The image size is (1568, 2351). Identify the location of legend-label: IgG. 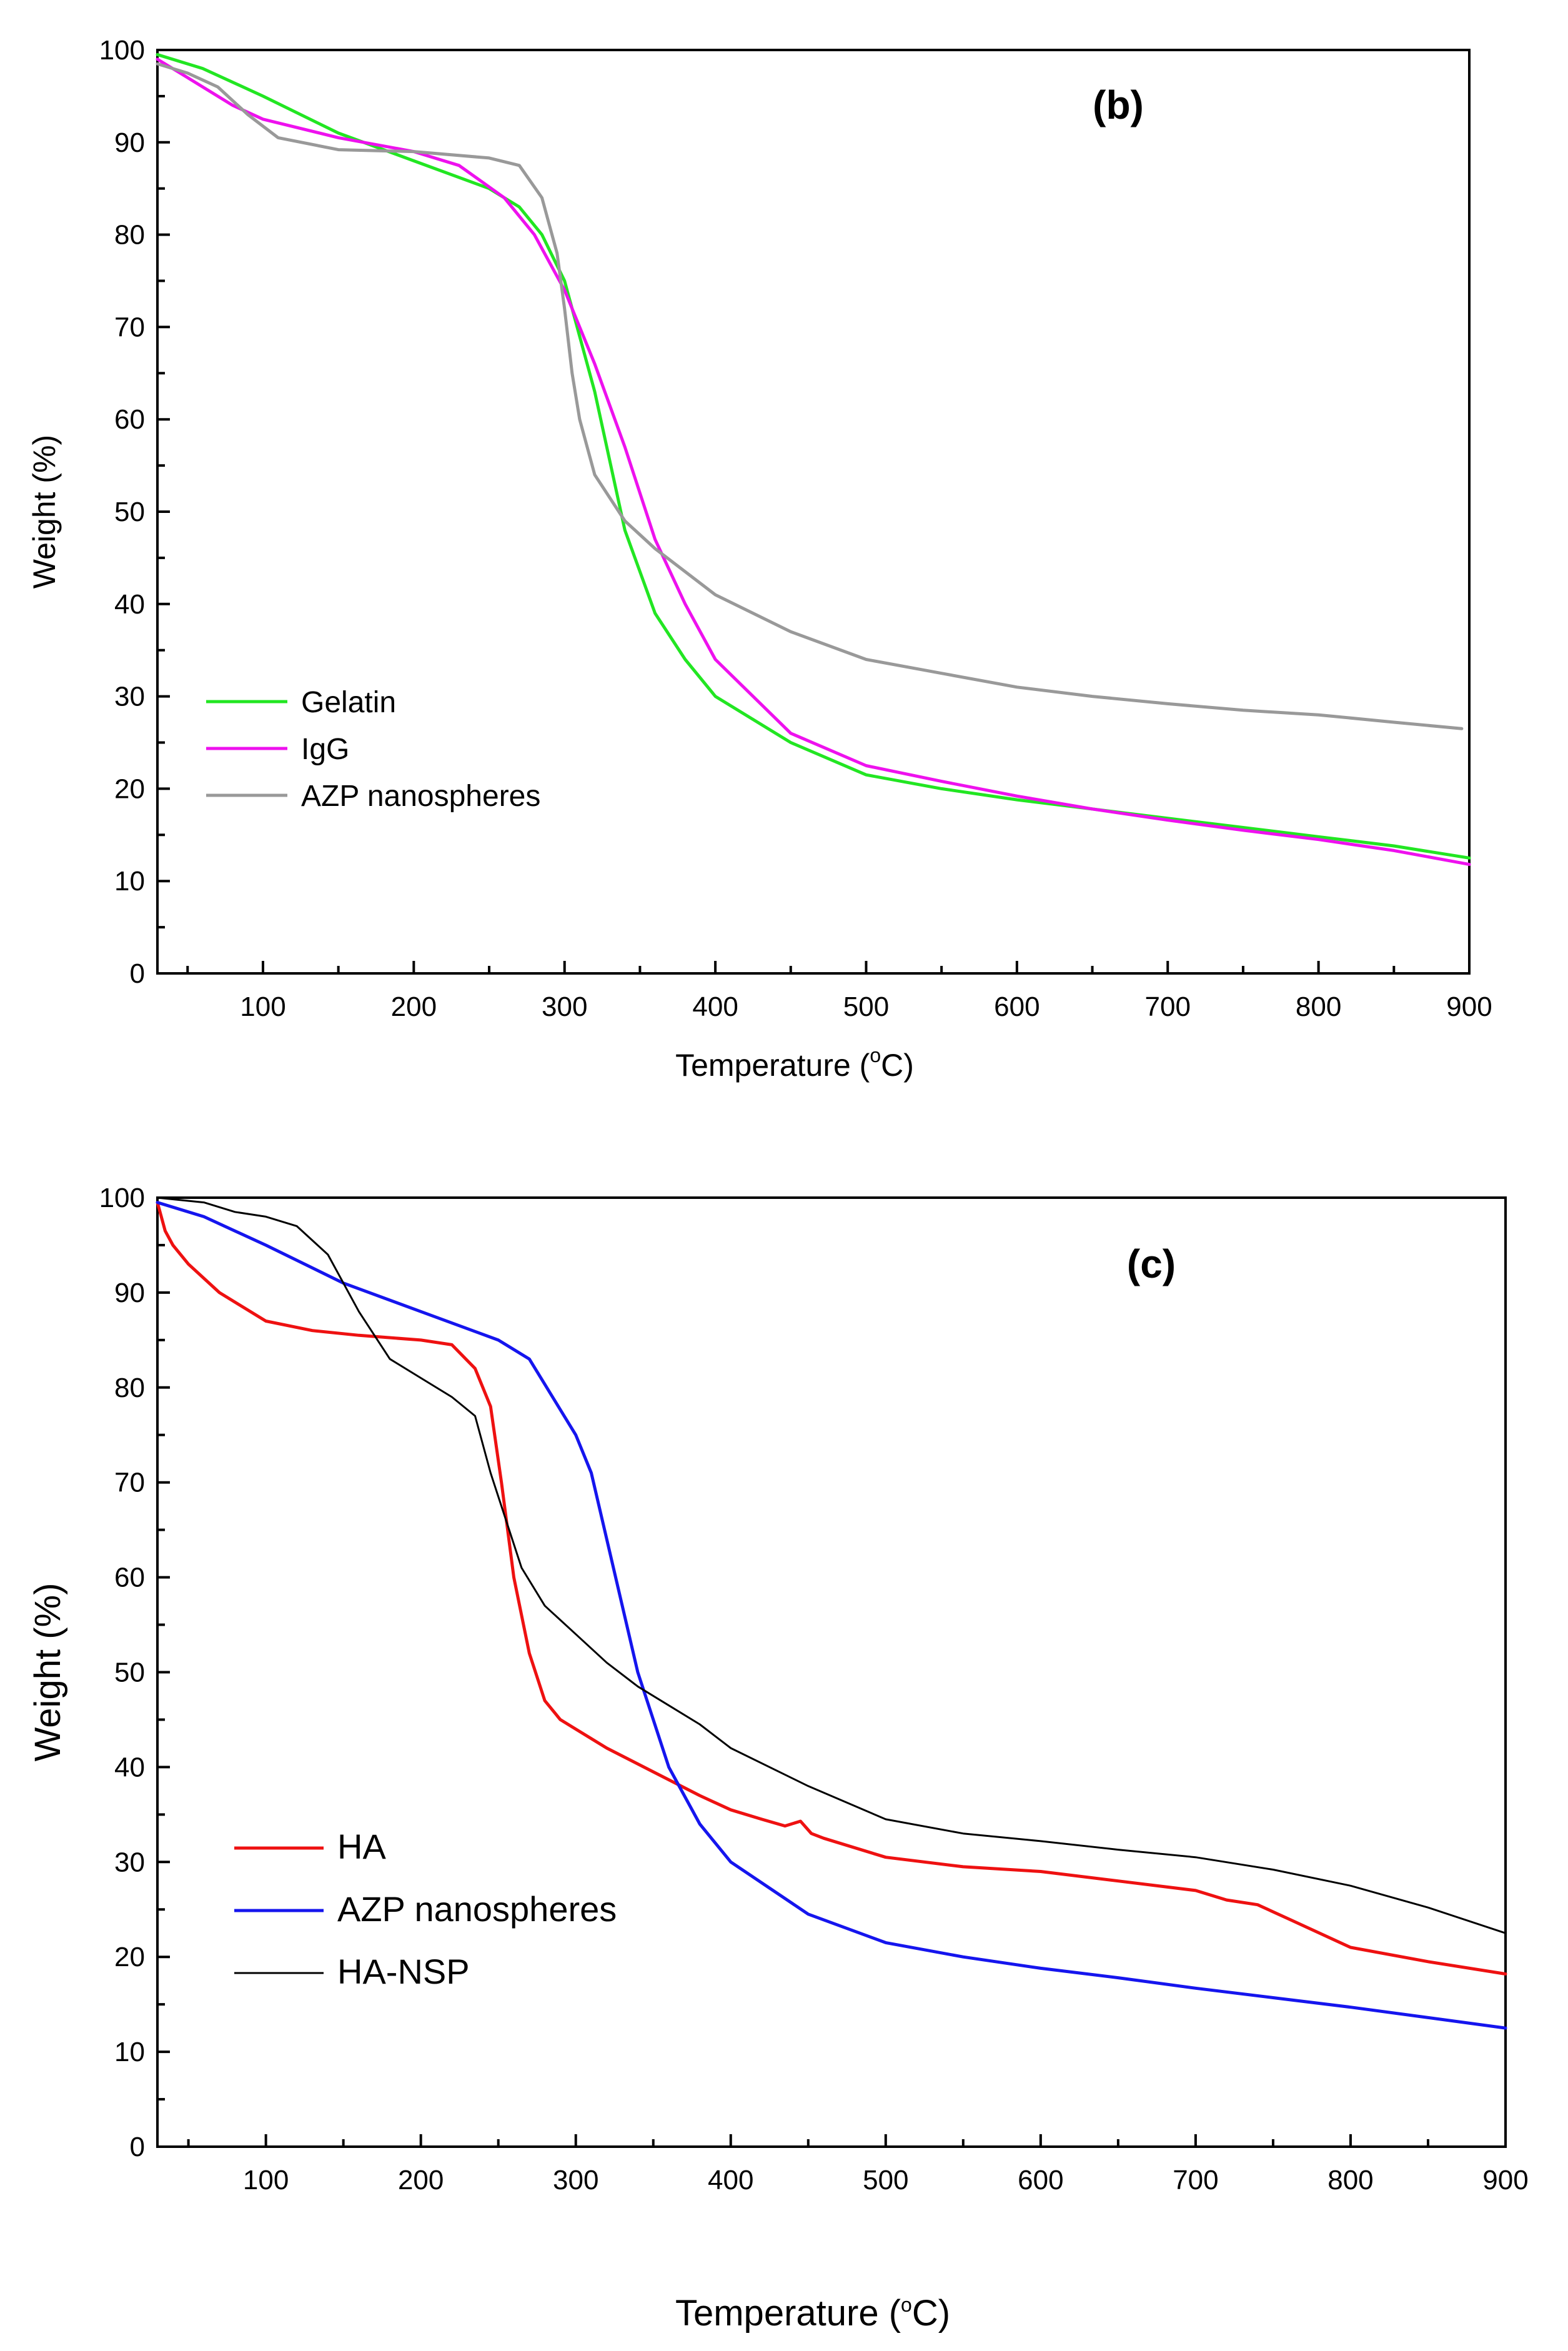
(325, 750).